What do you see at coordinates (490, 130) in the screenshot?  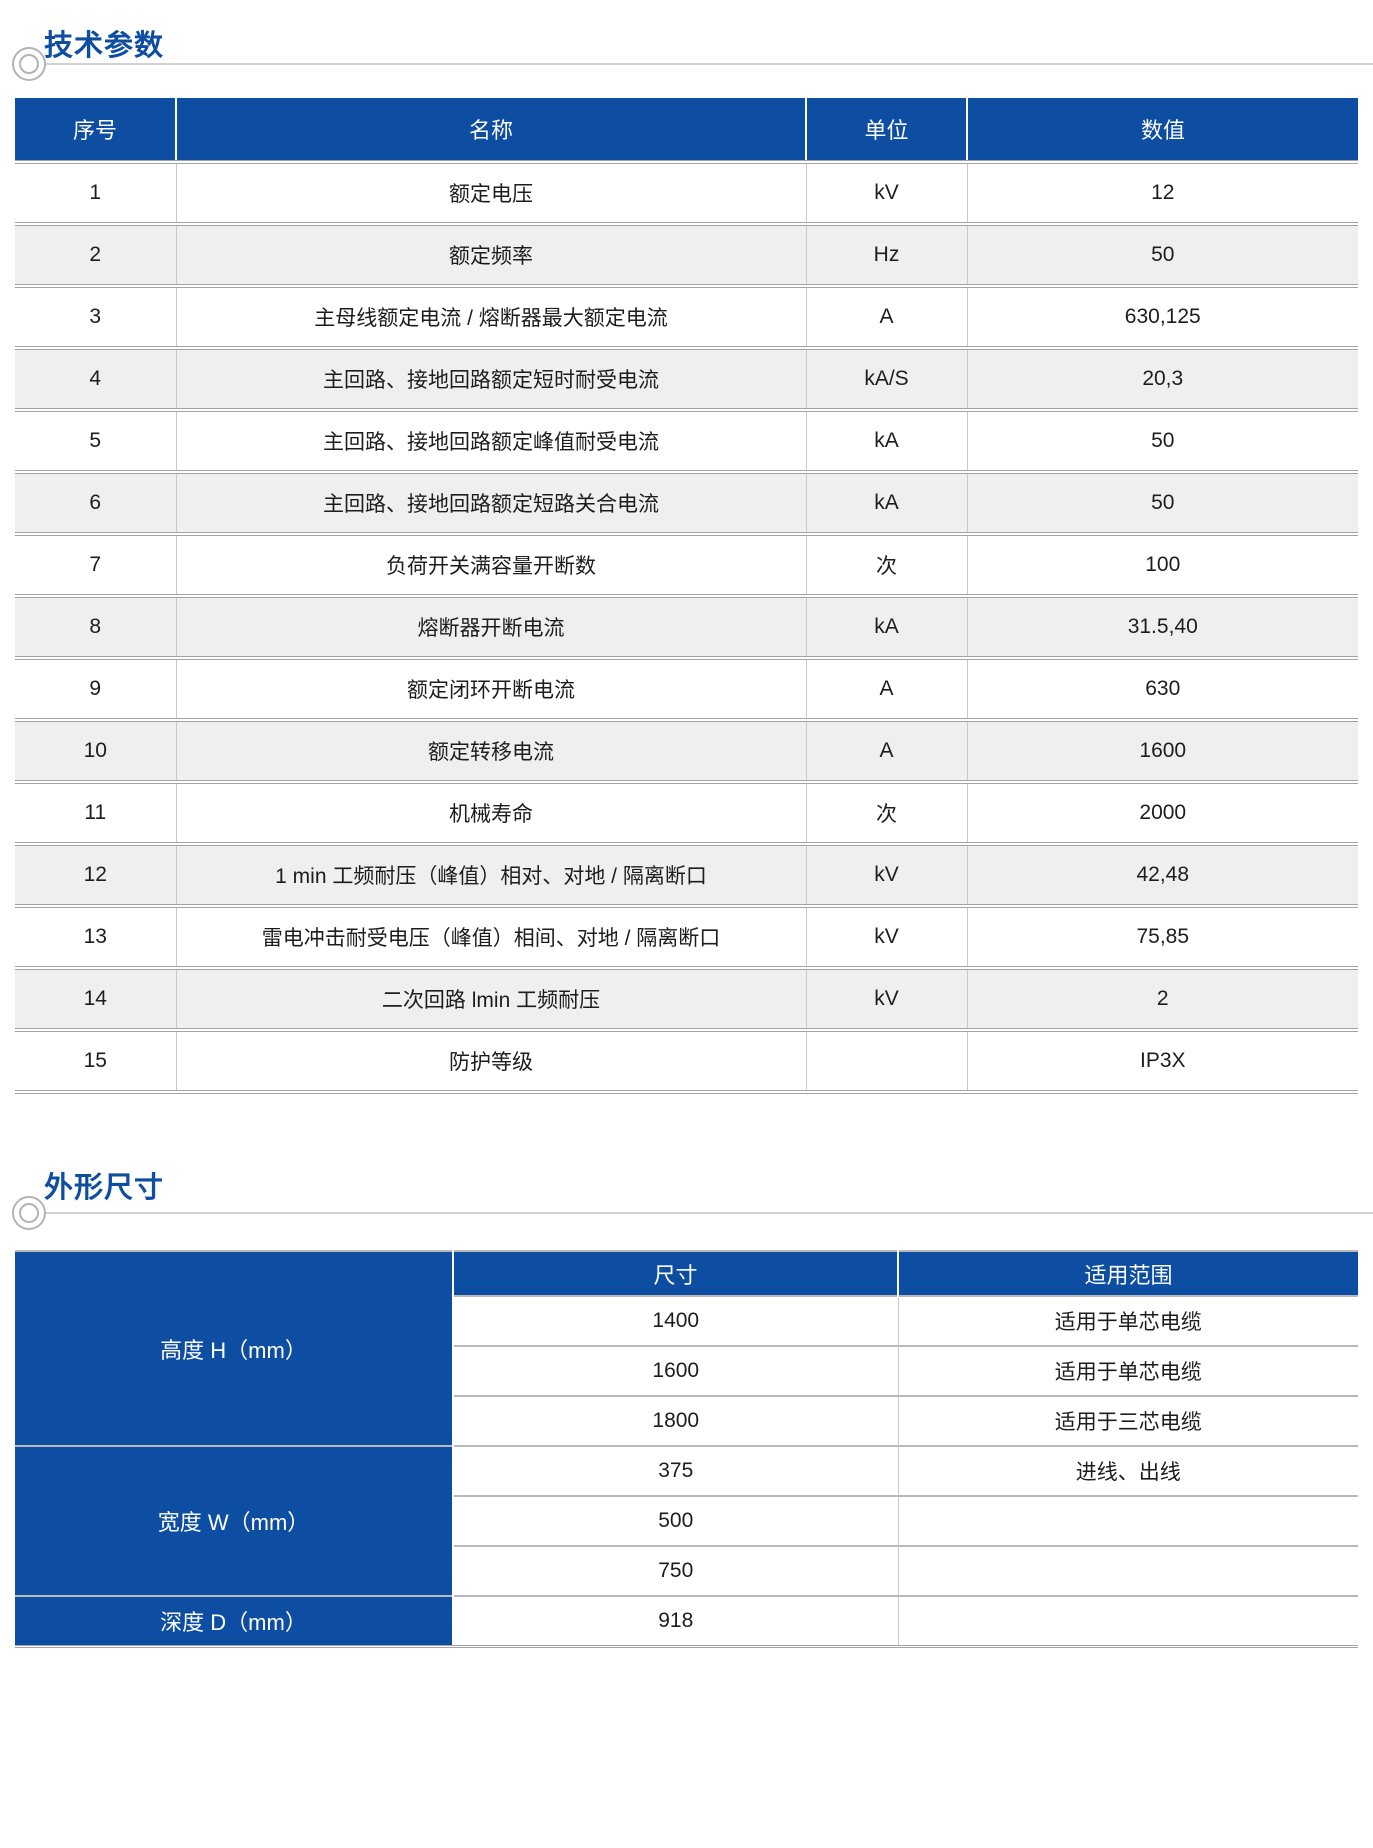 I see `tech-col-header-1: 名称` at bounding box center [490, 130].